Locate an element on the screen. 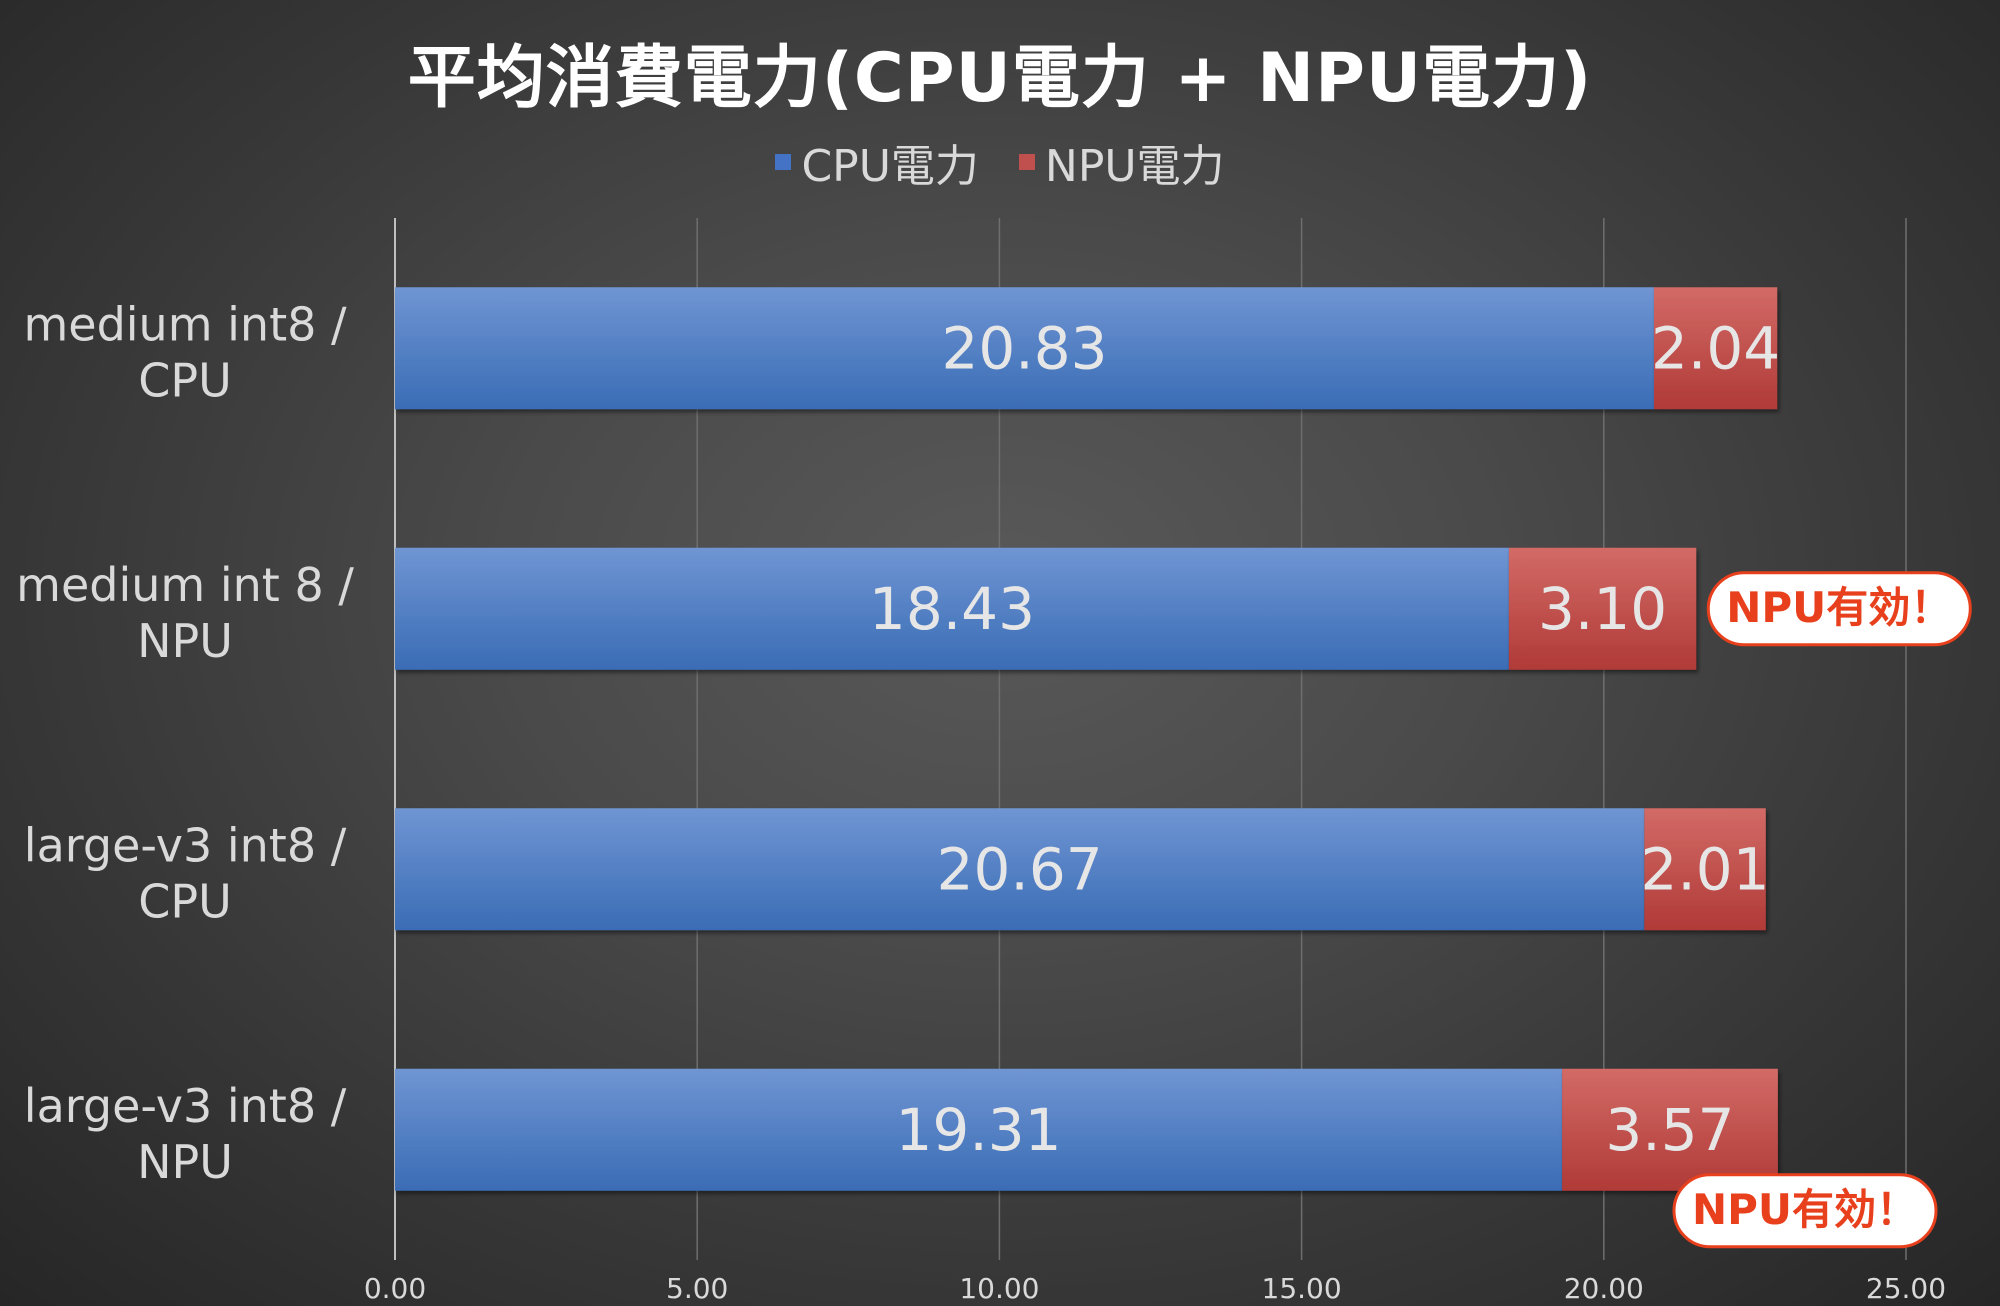  category-label: large-v3 int8 /CPU is located at coordinates (185, 873).